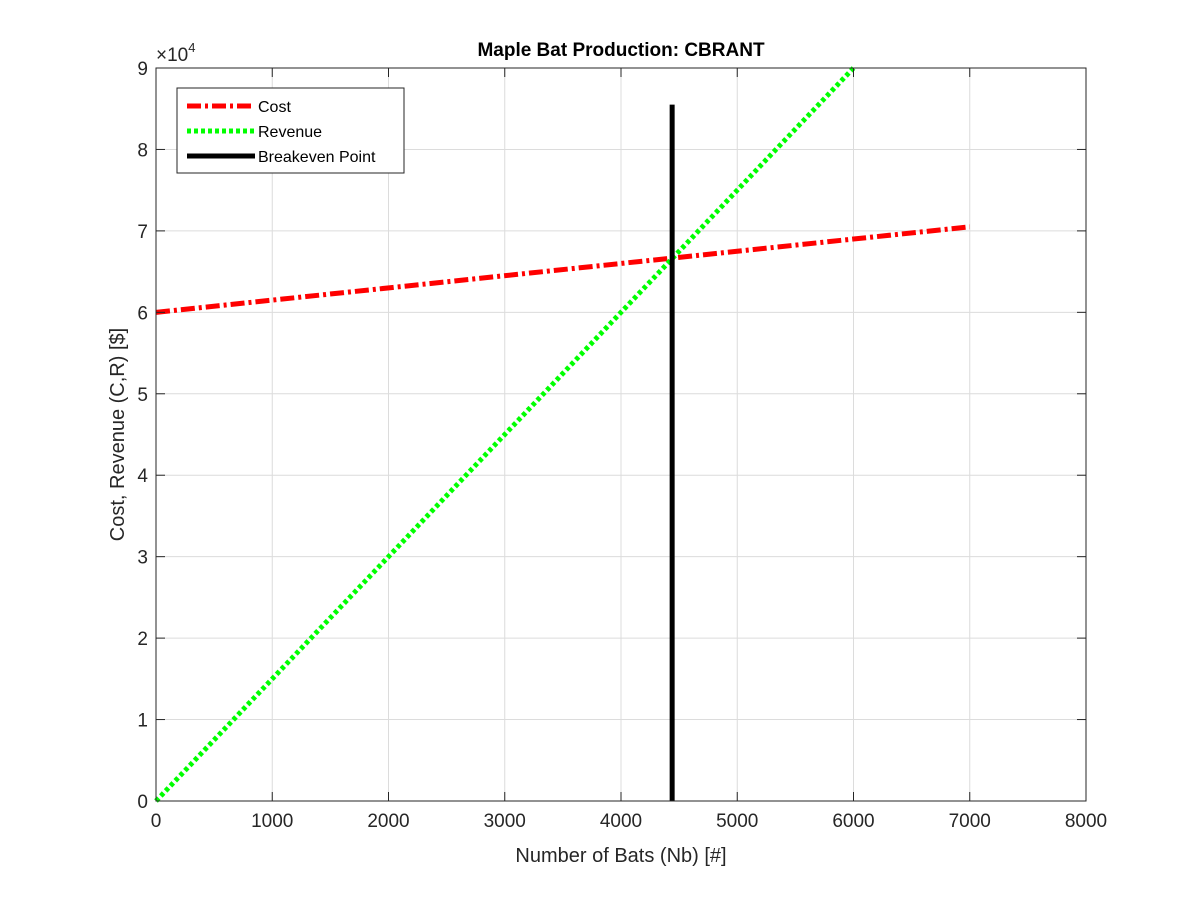 This screenshot has height=900, width=1200. Describe the element at coordinates (563, 269) in the screenshot. I see `series-line-cost` at that location.